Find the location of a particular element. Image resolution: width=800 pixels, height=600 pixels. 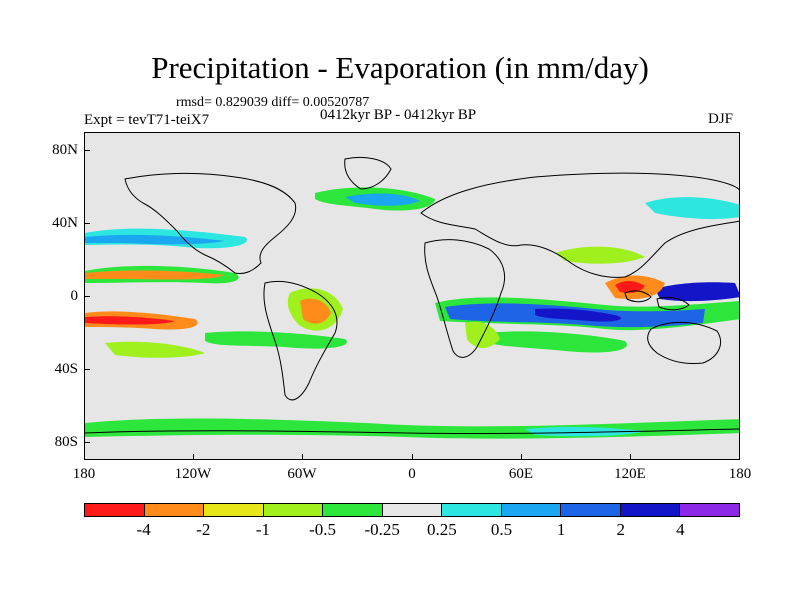

period-text: 0412kyr BP - 0412kyr BP is located at coordinates (398, 115).